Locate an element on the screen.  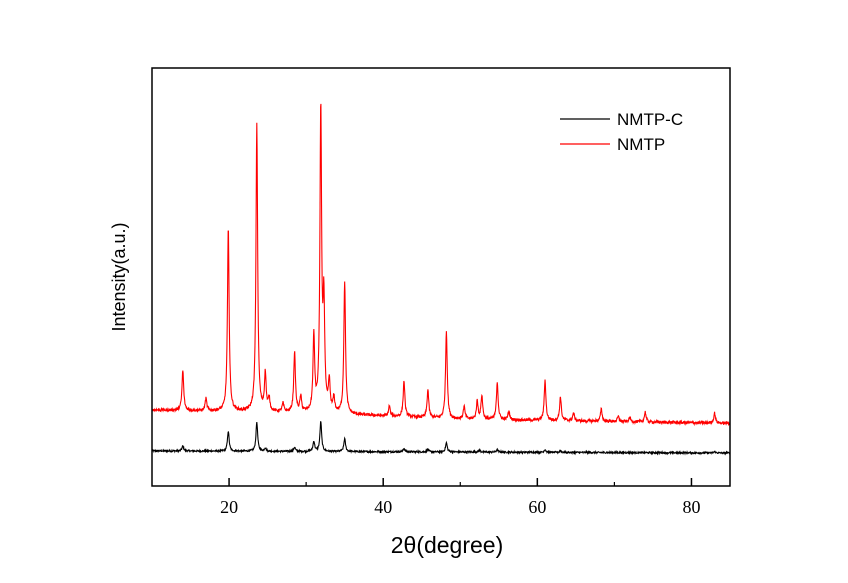
x-axis-title: 2θ(degree) is located at coordinates (447, 545).